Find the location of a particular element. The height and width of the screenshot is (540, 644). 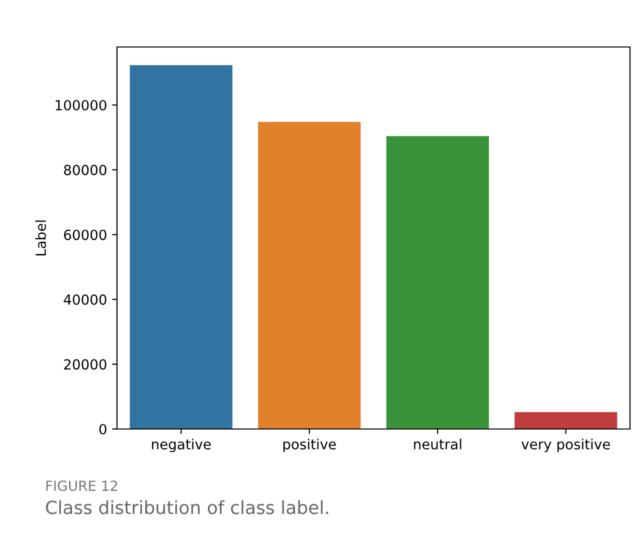

x-tick-label: neutral is located at coordinates (438, 444).